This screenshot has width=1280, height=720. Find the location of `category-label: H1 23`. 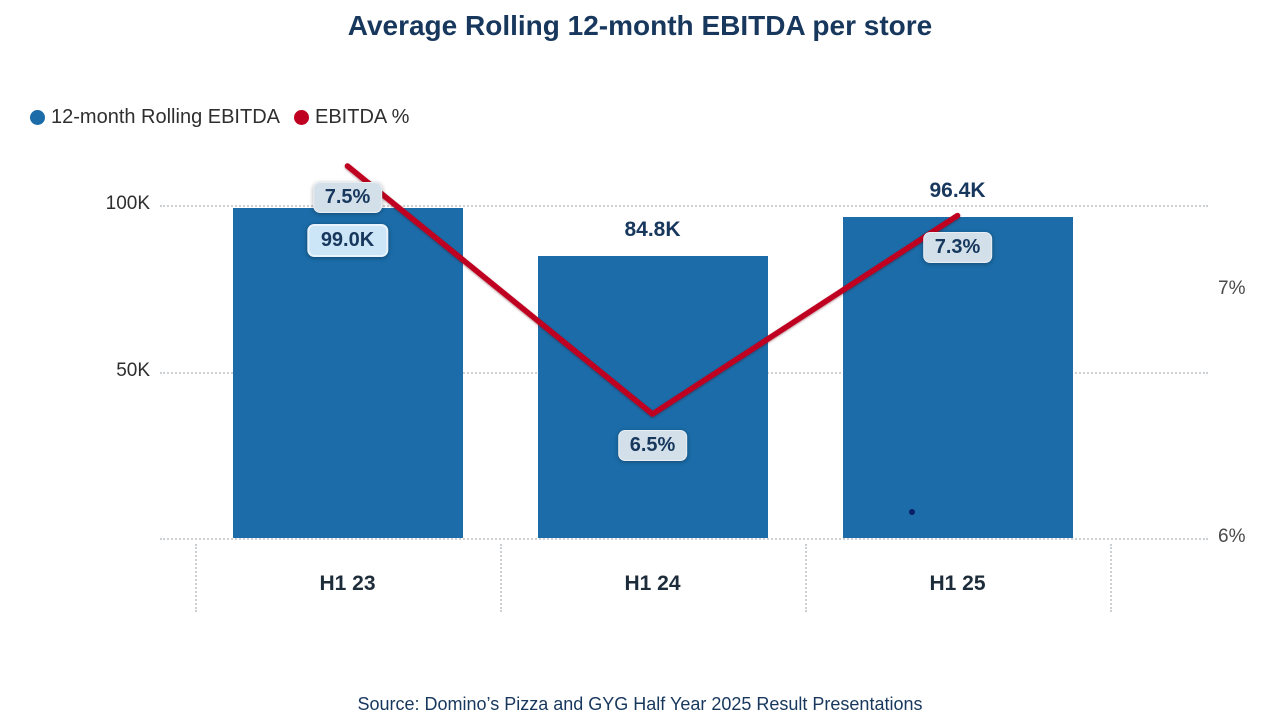

category-label: H1 23 is located at coordinates (347, 583).